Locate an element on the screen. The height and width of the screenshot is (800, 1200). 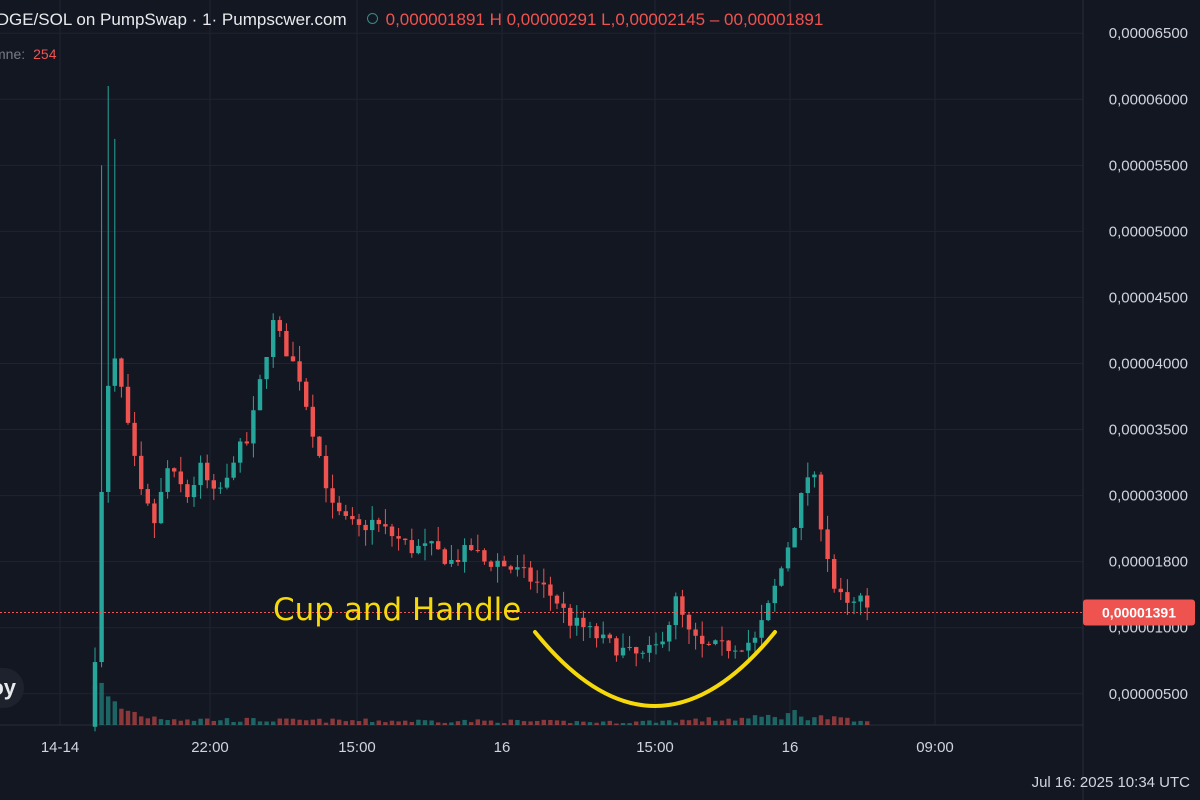
pair-title: /DGE/SOL on PumpSwap · 1· Pumpscwer.com is located at coordinates (173, 19).